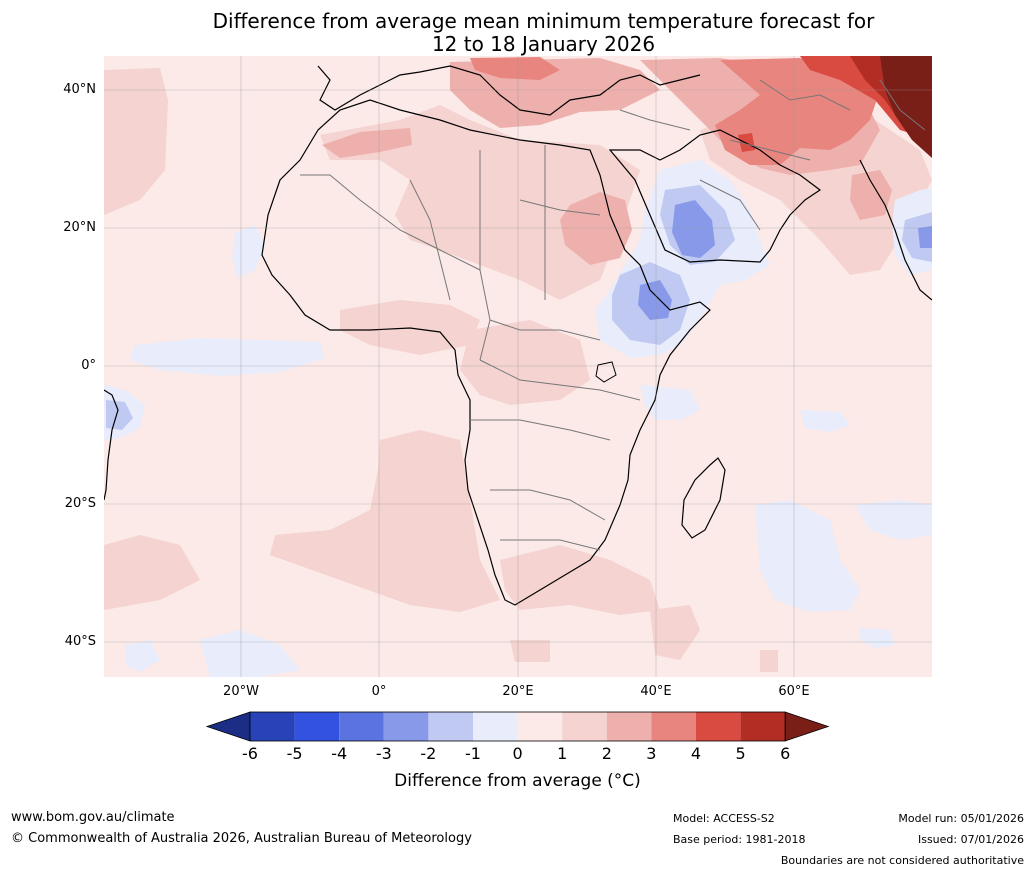 The image size is (1035, 873). Describe the element at coordinates (509, 90) in the screenshot. I see `europe-coastline` at that location.